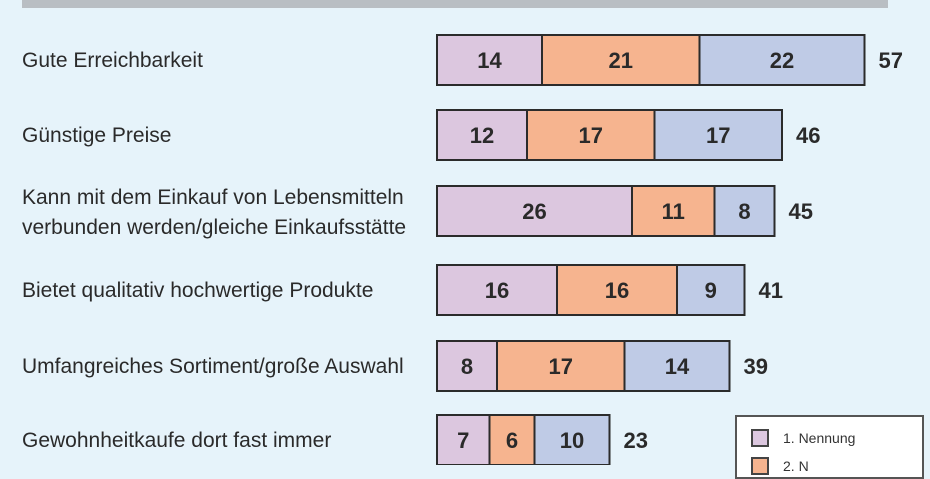 The width and height of the screenshot is (930, 479). I want to click on data-label: 9, so click(711, 290).